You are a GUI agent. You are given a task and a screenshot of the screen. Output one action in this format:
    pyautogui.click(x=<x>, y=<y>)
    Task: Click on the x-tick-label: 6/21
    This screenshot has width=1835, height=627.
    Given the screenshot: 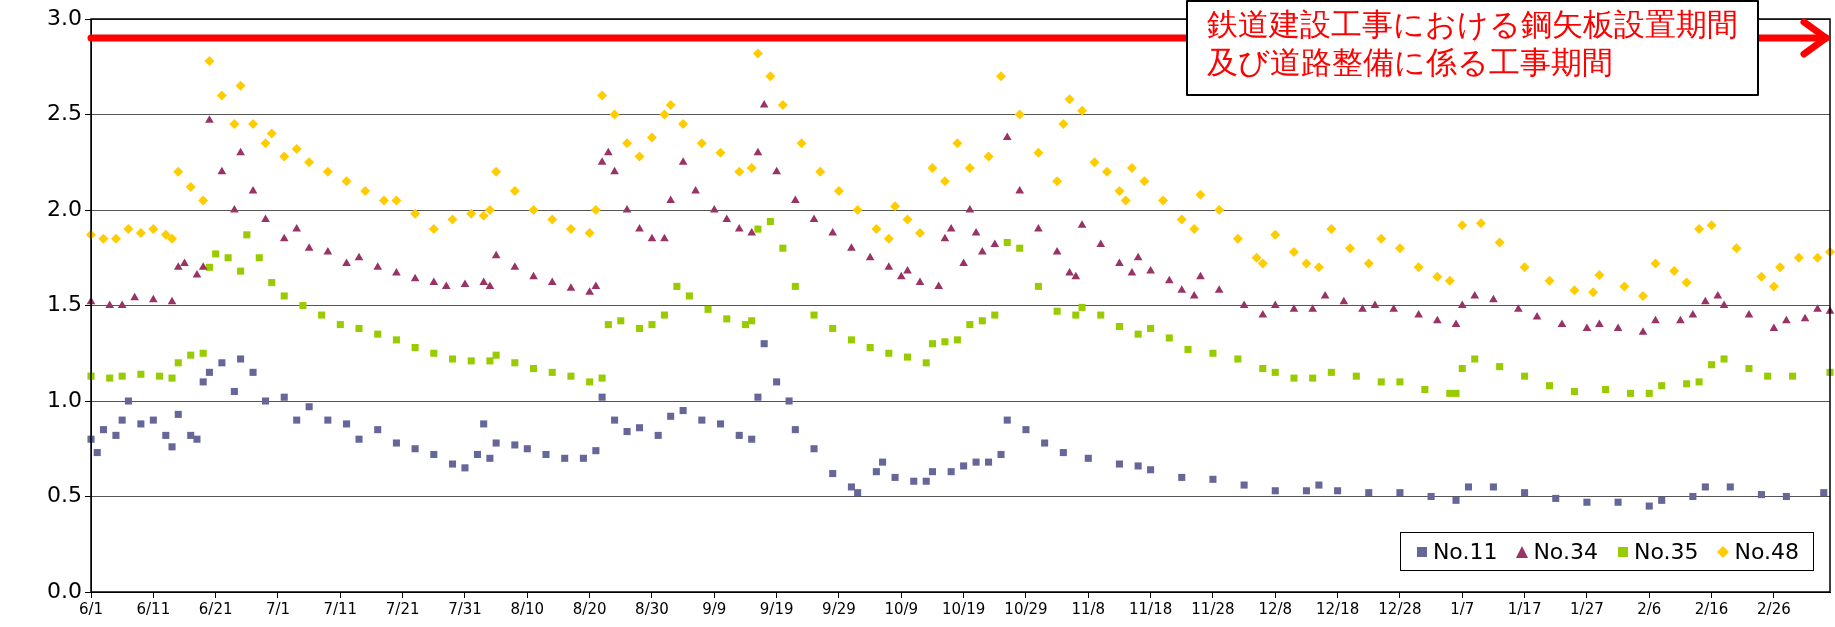 What is the action you would take?
    pyautogui.click(x=215, y=608)
    